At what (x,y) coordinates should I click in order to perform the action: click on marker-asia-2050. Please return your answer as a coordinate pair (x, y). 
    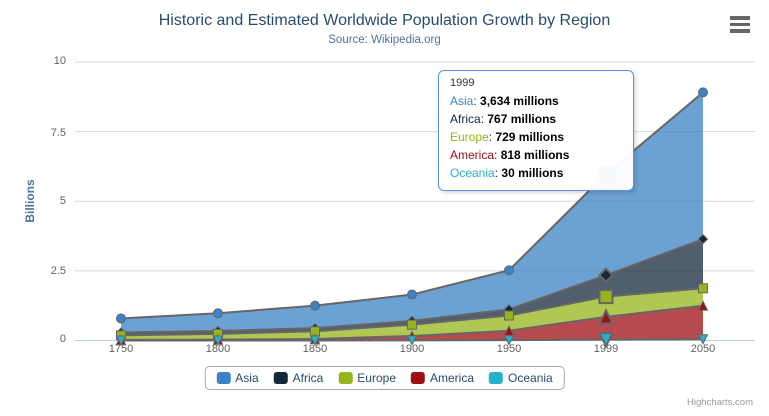
    Looking at the image, I should click on (703, 92).